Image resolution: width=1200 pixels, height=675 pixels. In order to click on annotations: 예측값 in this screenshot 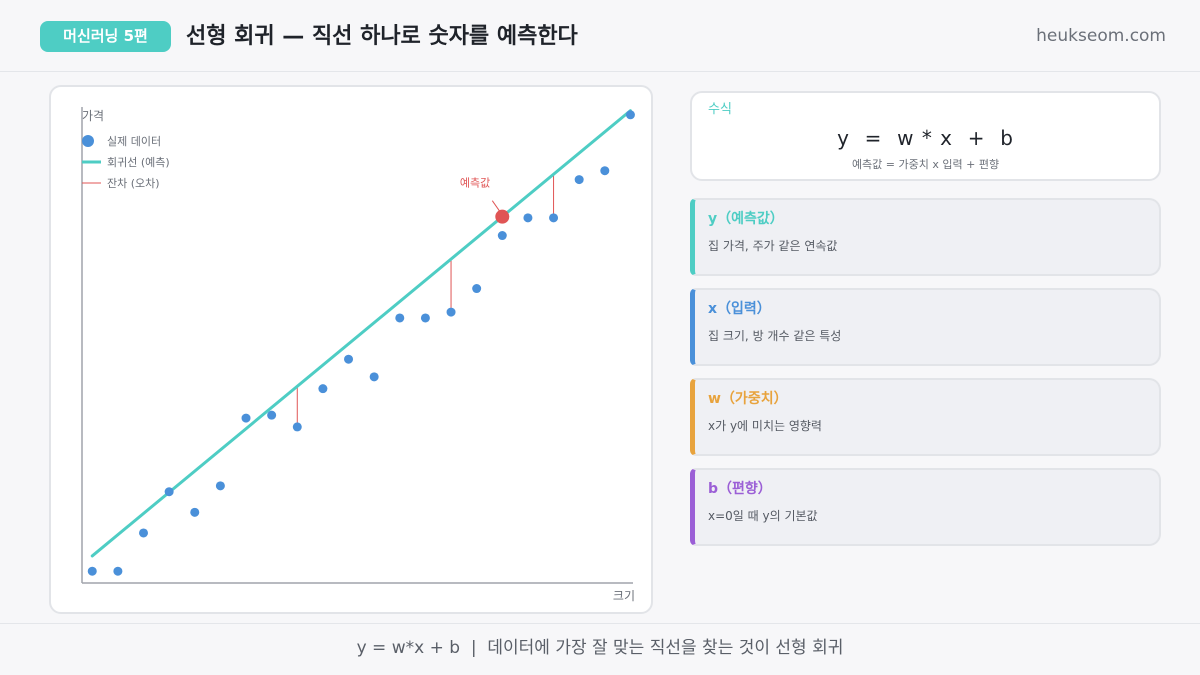, I will do `click(485, 200)`.